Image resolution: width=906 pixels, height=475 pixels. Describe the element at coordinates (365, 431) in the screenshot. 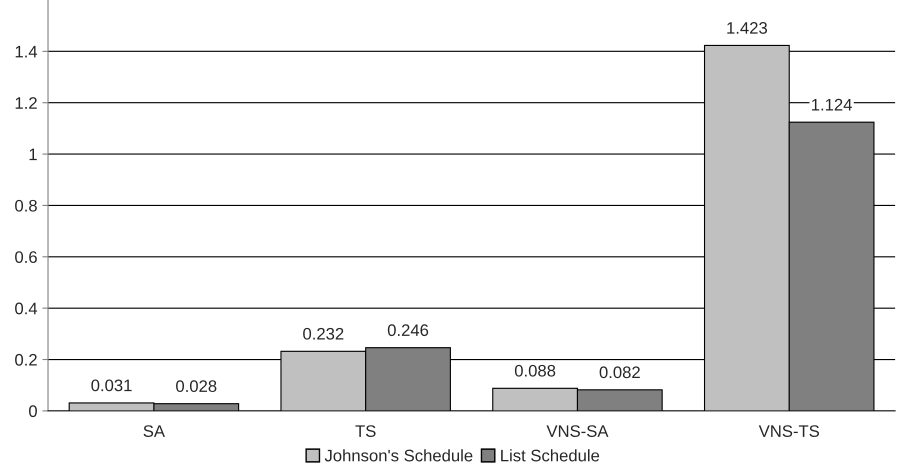

I see `x-tick-label: TS` at that location.